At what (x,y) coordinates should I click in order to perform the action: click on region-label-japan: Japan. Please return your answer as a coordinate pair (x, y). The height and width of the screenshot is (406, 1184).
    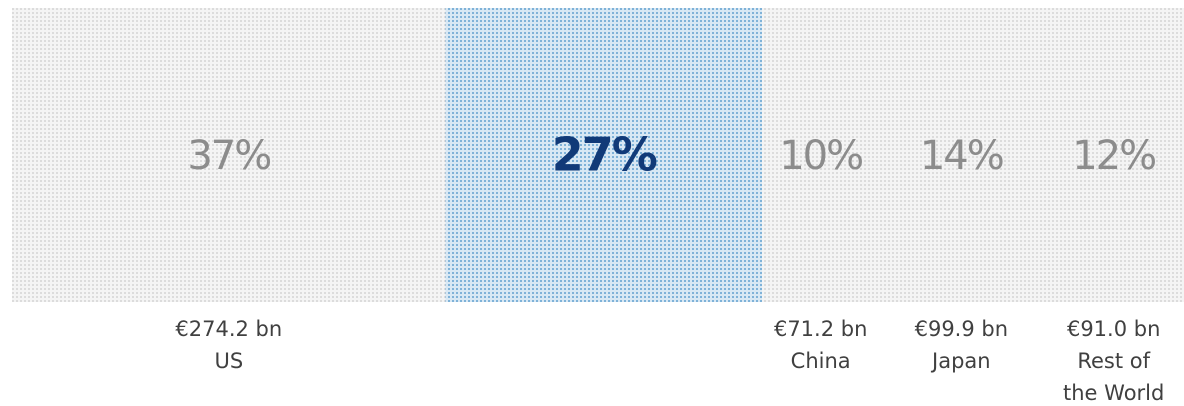
    Looking at the image, I should click on (960, 361).